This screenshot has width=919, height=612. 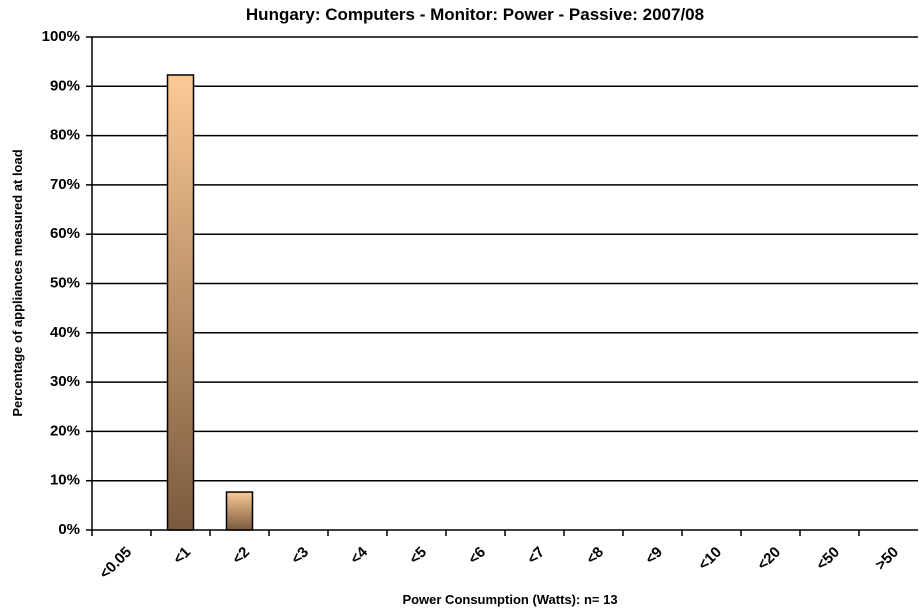 I want to click on y-tick-label: 0%, so click(x=69, y=529).